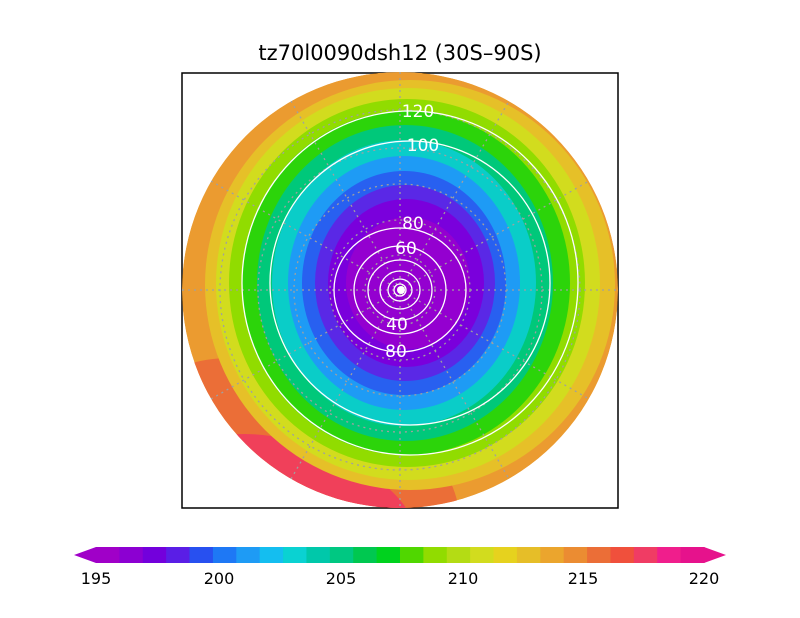  Describe the element at coordinates (396, 352) in the screenshot. I see `contour-label-80-lower: 80` at that location.